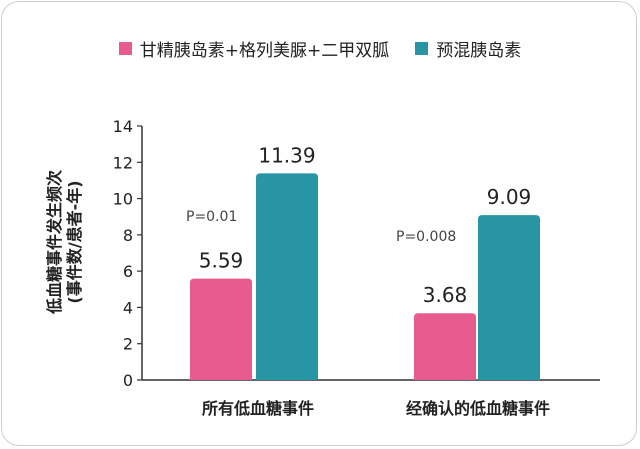 This screenshot has height=449, width=640. I want to click on legend-label-series-1: 甘精胰岛素+格列美脲+二甲双胍, so click(264, 51).